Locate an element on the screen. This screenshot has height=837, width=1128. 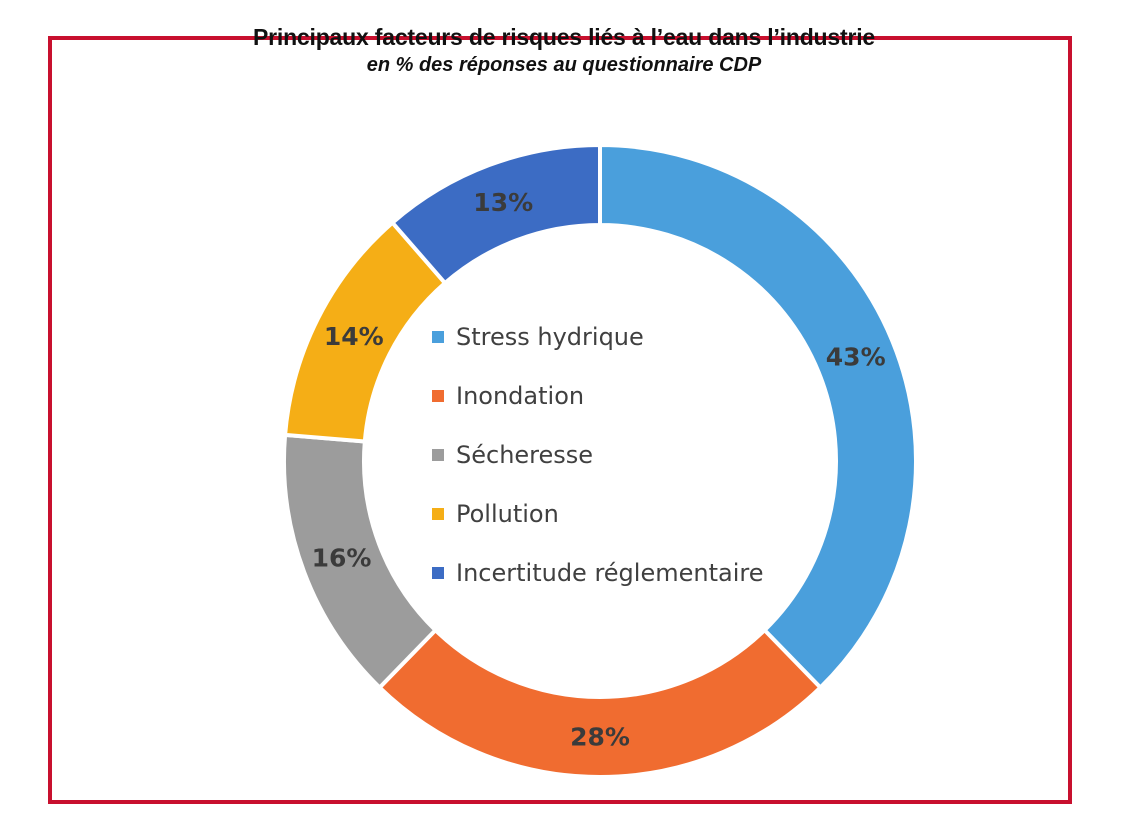
slice-label-pollution: 14% is located at coordinates (354, 336).